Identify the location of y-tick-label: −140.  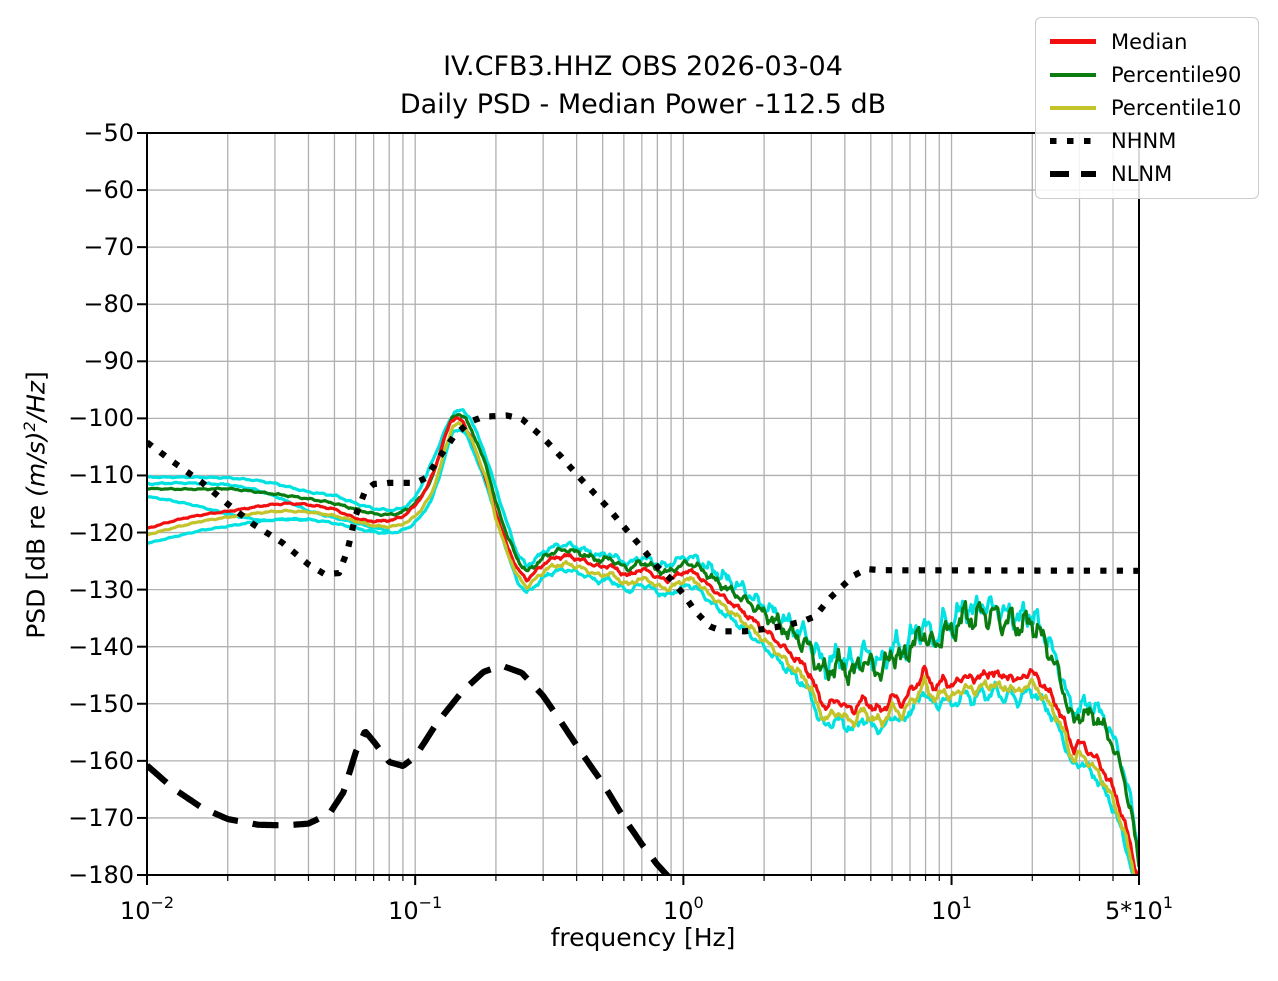
(101, 646).